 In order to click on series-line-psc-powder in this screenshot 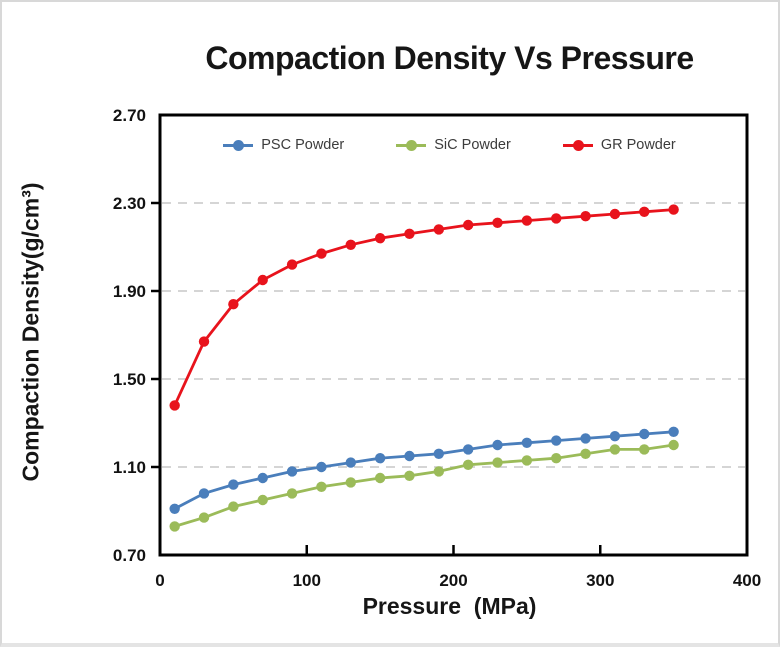, I will do `click(424, 470)`.